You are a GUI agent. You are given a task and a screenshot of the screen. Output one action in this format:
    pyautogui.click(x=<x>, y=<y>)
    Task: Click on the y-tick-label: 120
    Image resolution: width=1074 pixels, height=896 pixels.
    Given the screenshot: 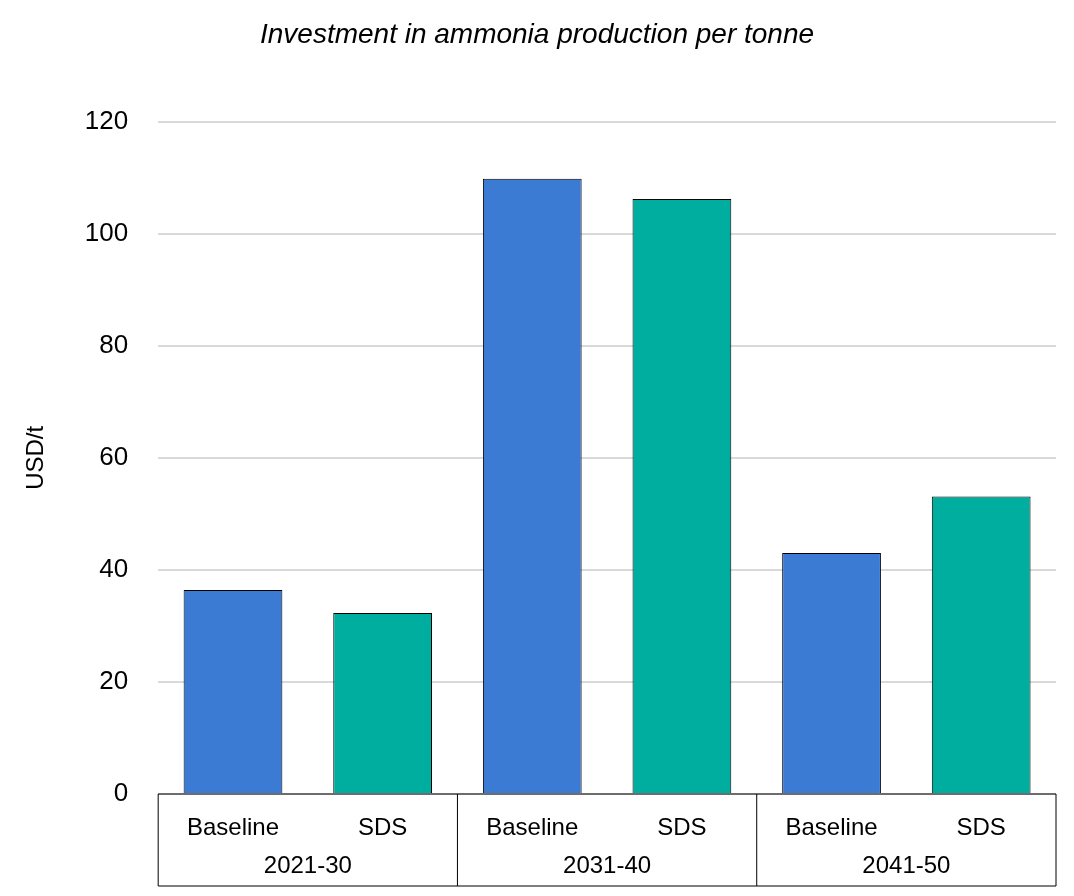 What is the action you would take?
    pyautogui.click(x=106, y=119)
    